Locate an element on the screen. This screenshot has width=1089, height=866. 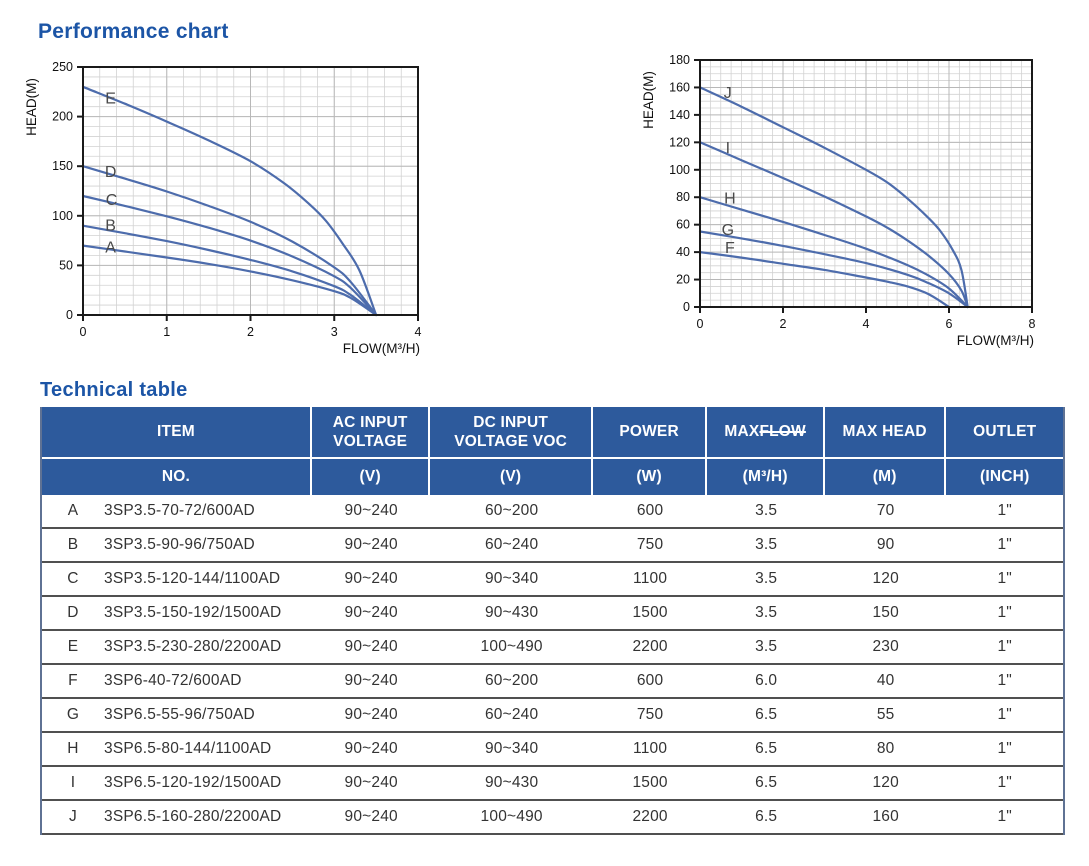
row-letter: H is located at coordinates (73, 748).